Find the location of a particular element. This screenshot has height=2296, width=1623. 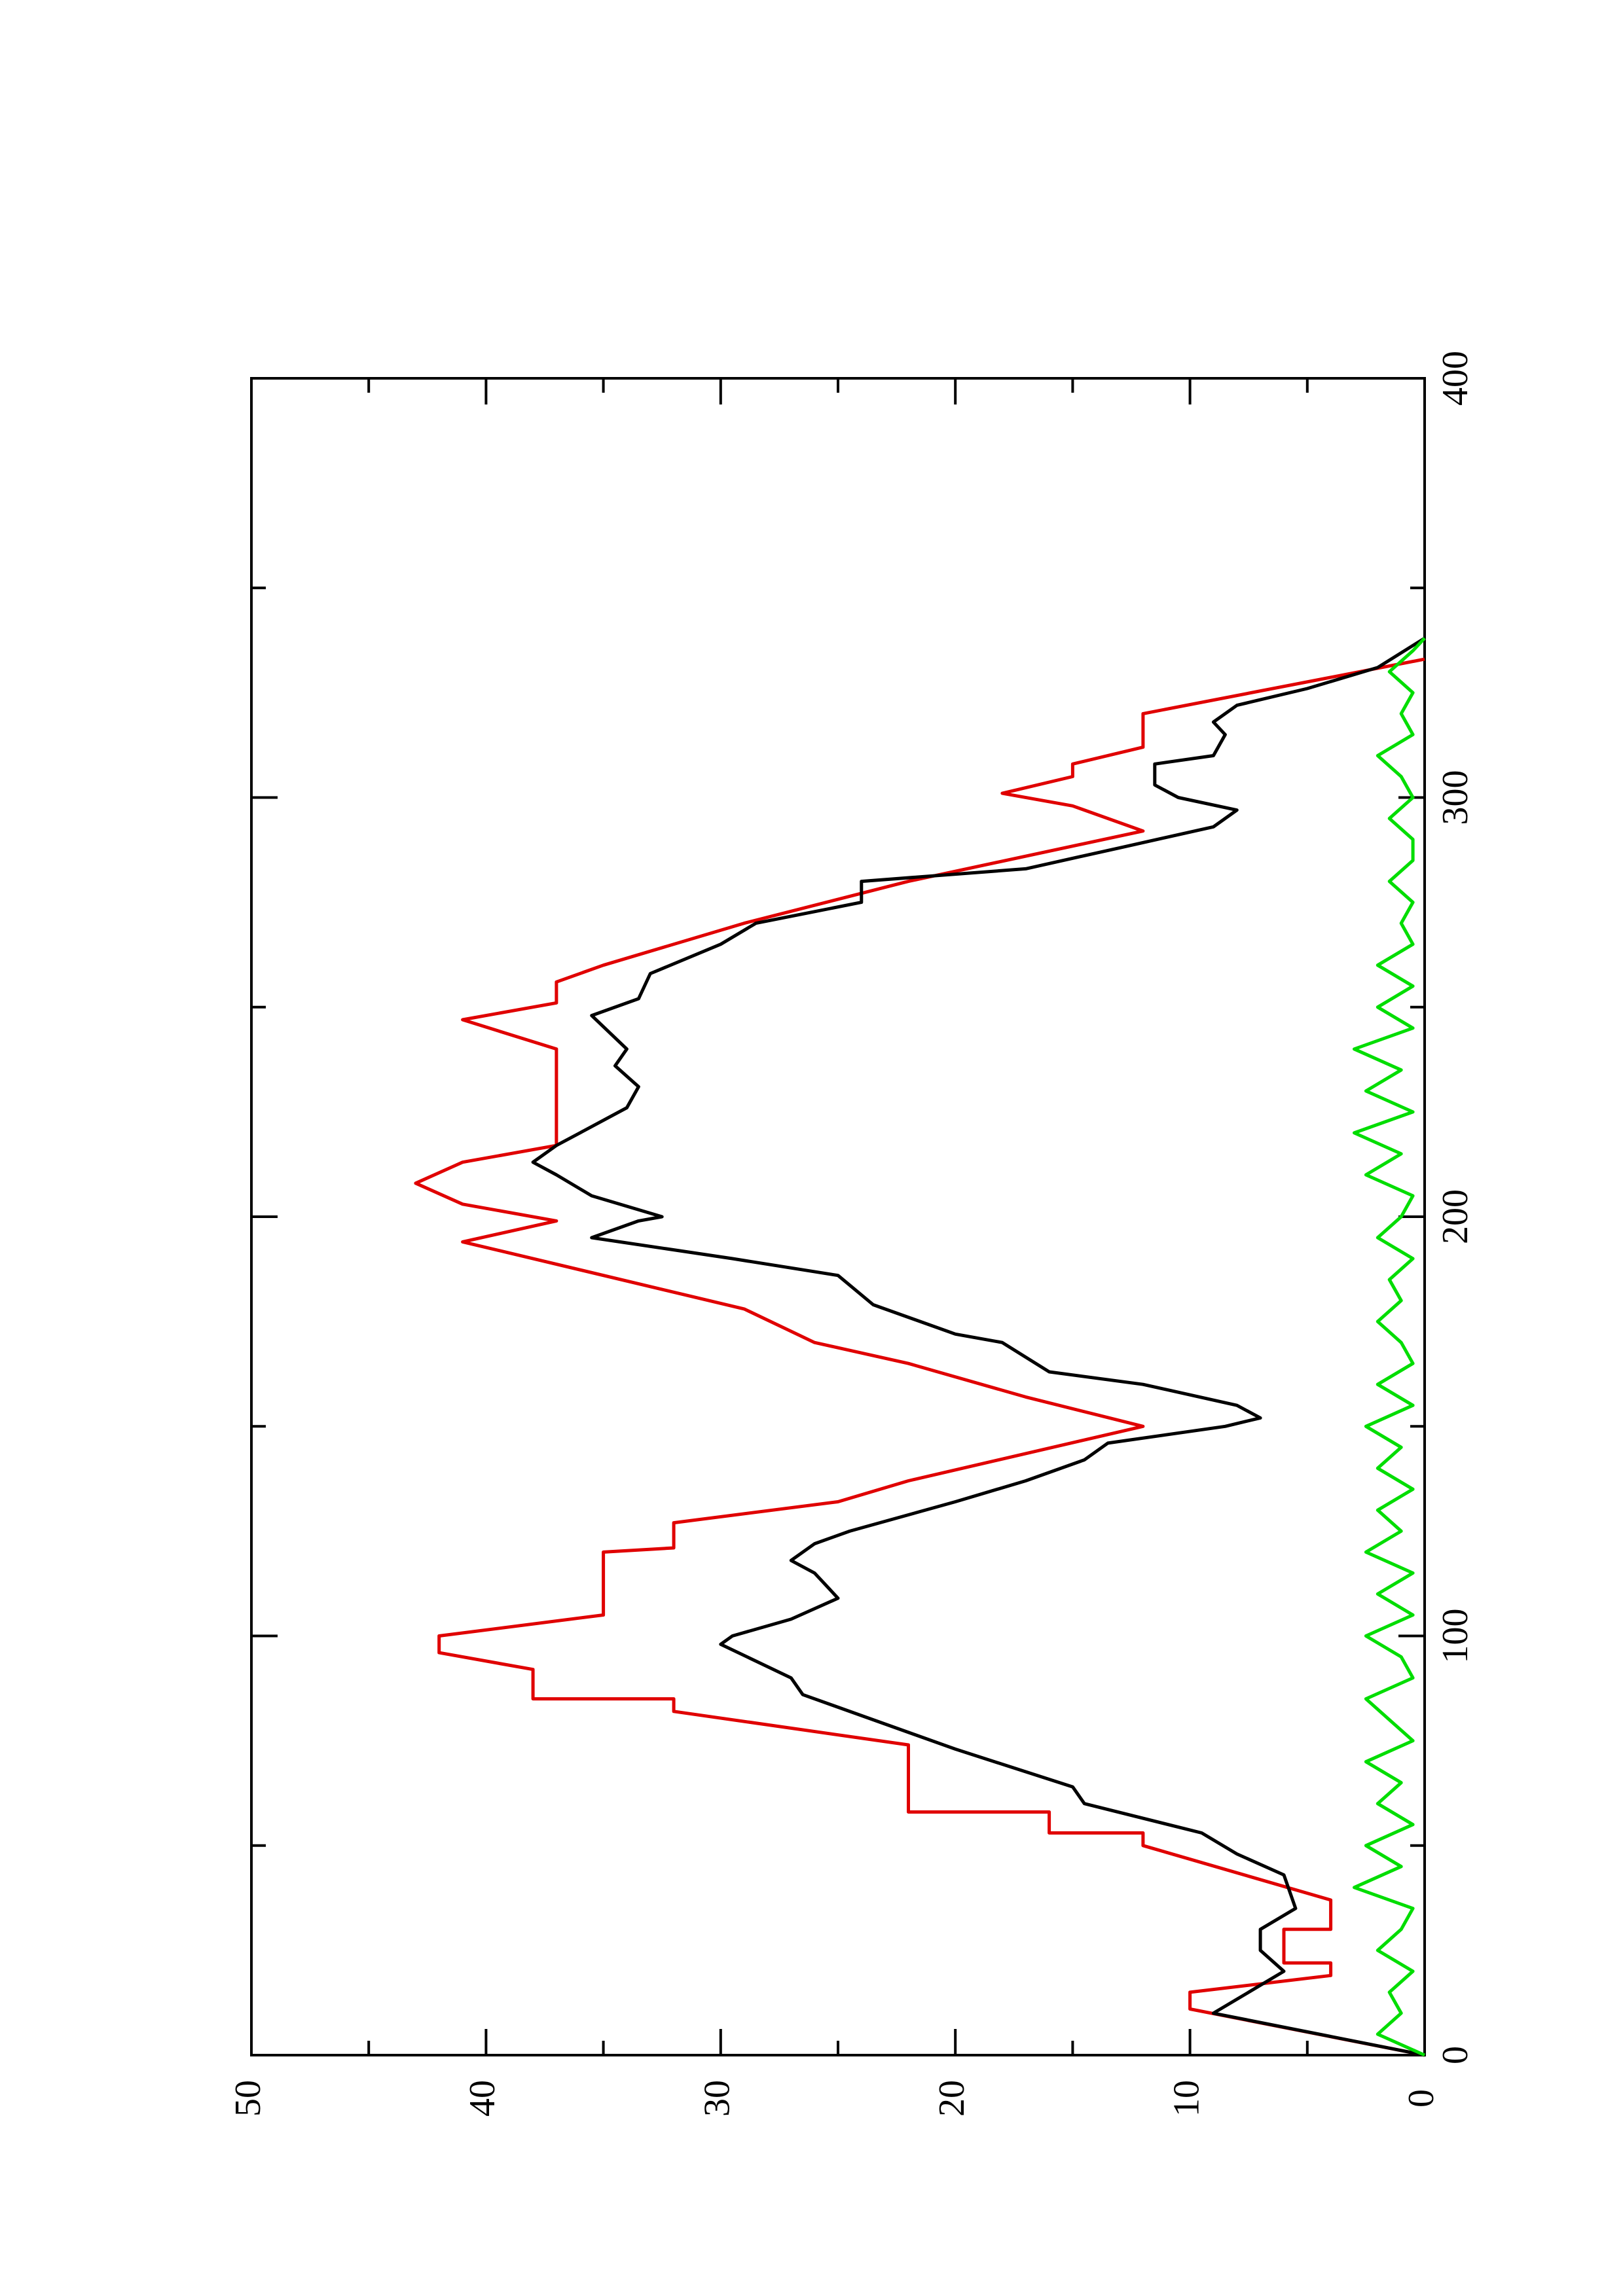

y-tick-label: 20 is located at coordinates (952, 2098).